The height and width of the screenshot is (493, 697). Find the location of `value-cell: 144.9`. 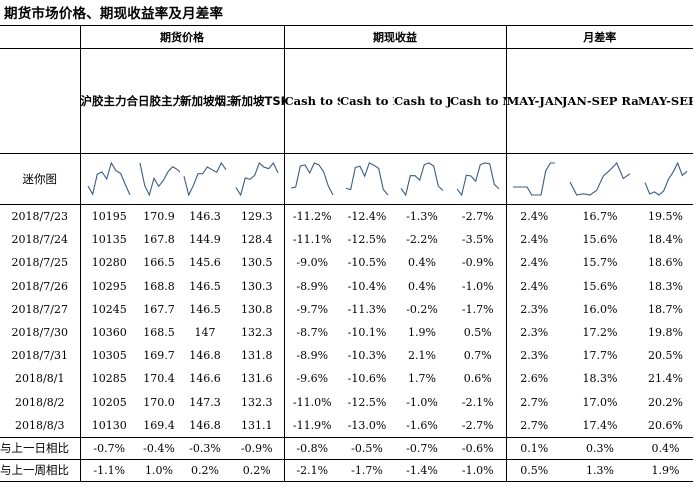

value-cell: 144.9 is located at coordinates (205, 240).